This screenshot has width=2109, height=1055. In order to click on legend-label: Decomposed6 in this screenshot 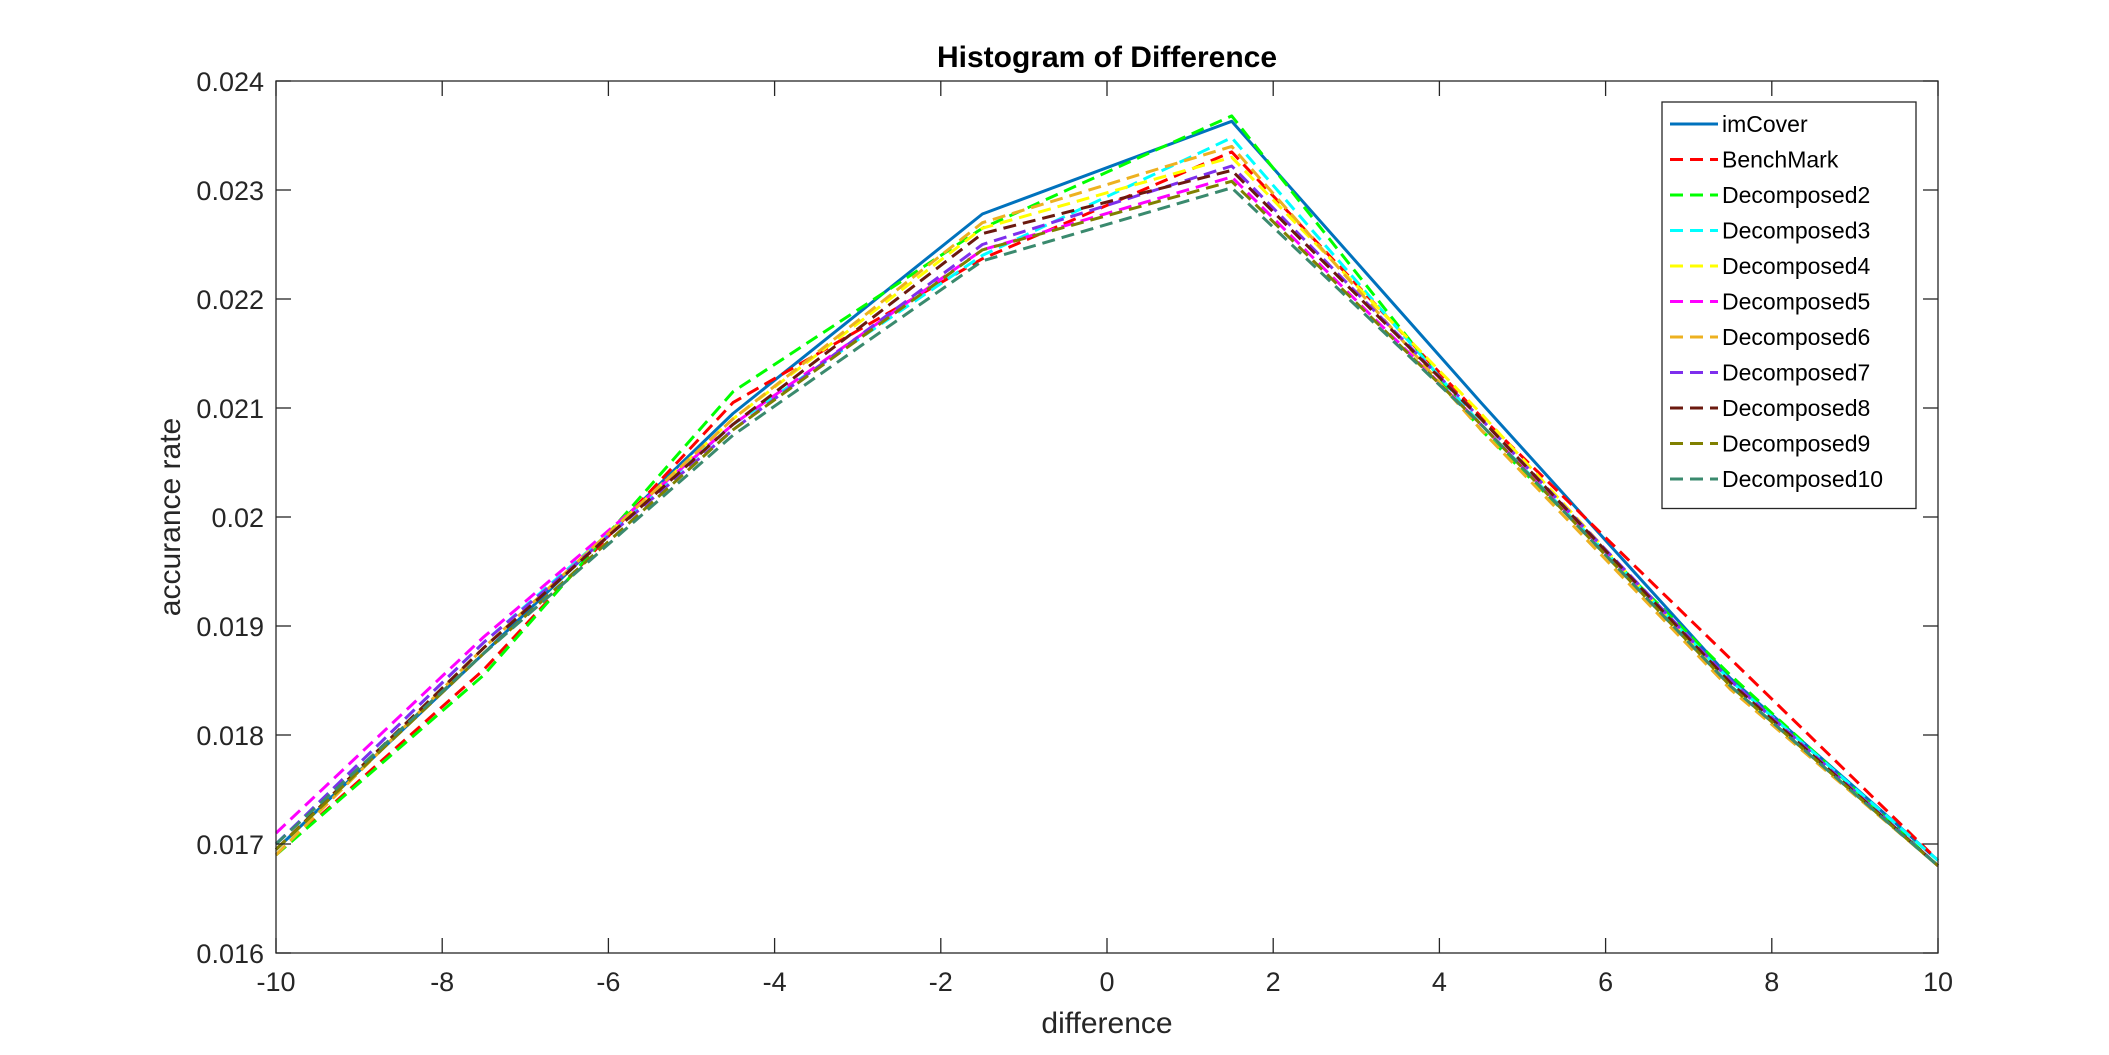, I will do `click(1796, 337)`.